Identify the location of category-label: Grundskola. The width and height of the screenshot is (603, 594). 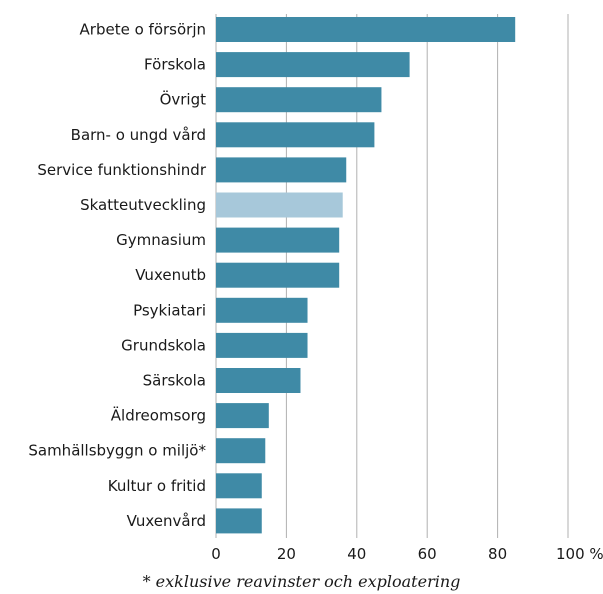
(163, 345).